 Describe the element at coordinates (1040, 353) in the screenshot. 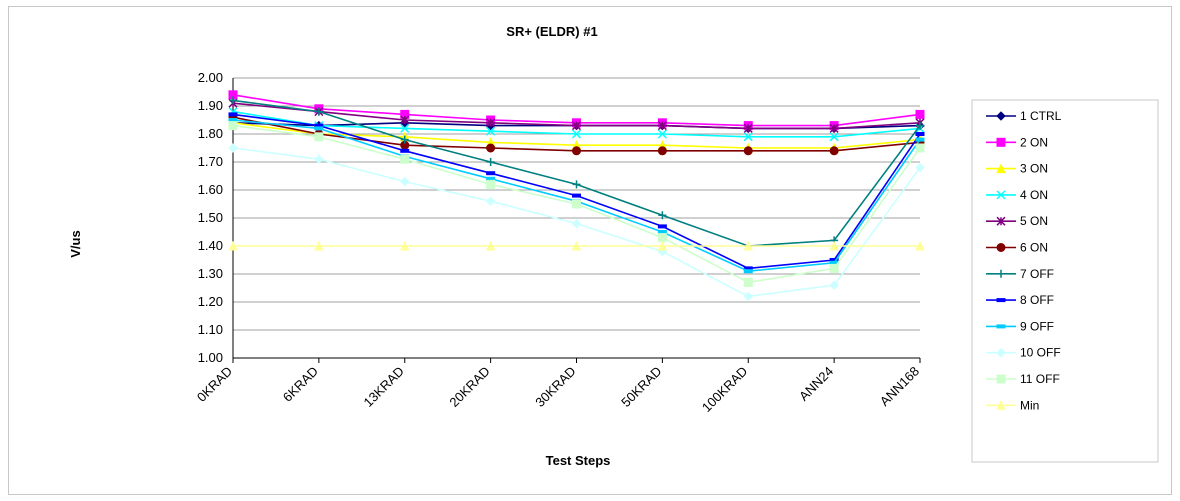

I see `legend-label: 10 OFF` at that location.